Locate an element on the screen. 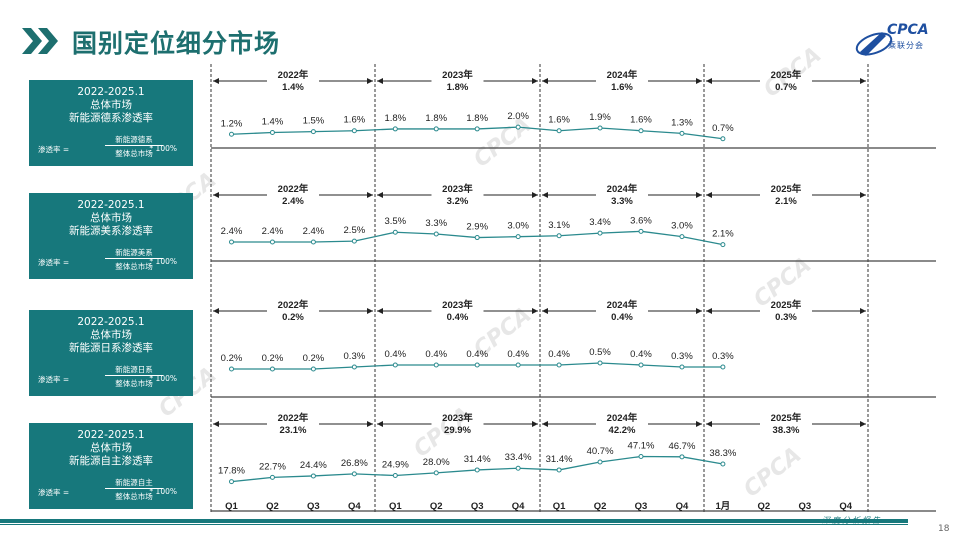 This screenshot has height=540, width=960. annual-average-label: 1.8% is located at coordinates (458, 87).